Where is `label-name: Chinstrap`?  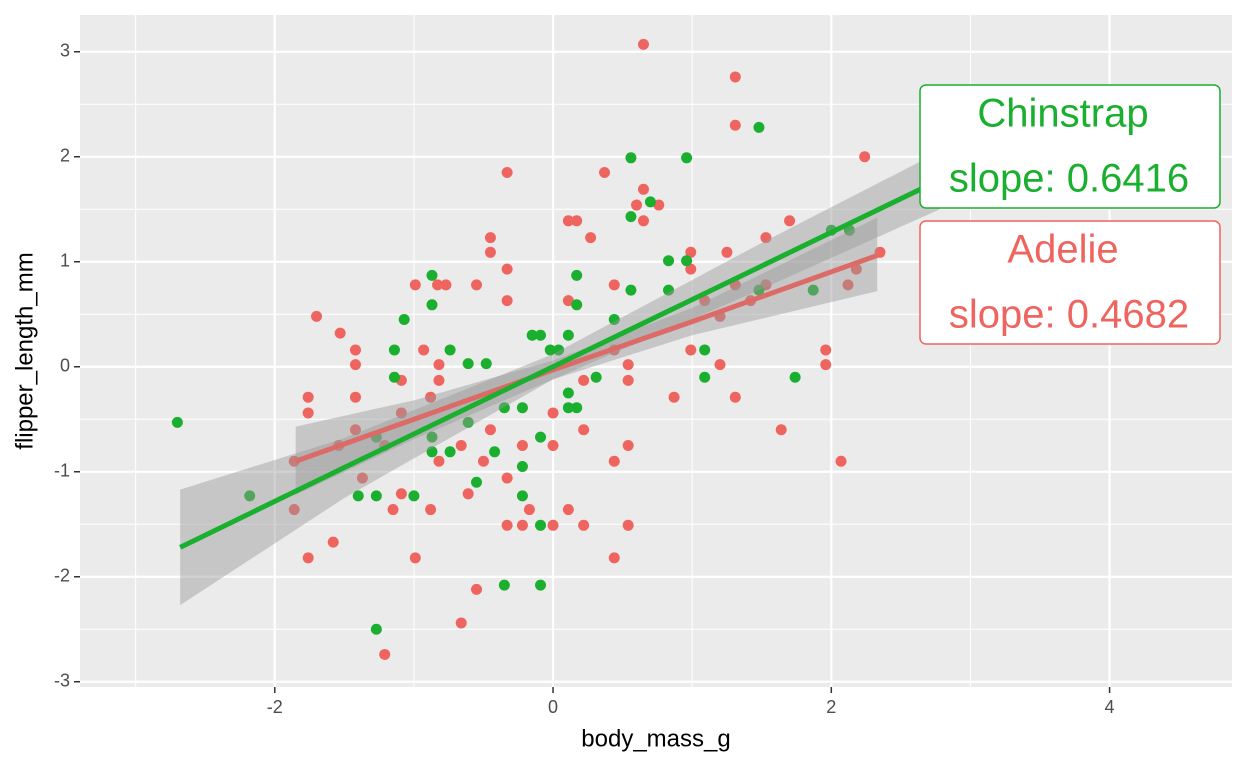
label-name: Chinstrap is located at coordinates (1062, 114).